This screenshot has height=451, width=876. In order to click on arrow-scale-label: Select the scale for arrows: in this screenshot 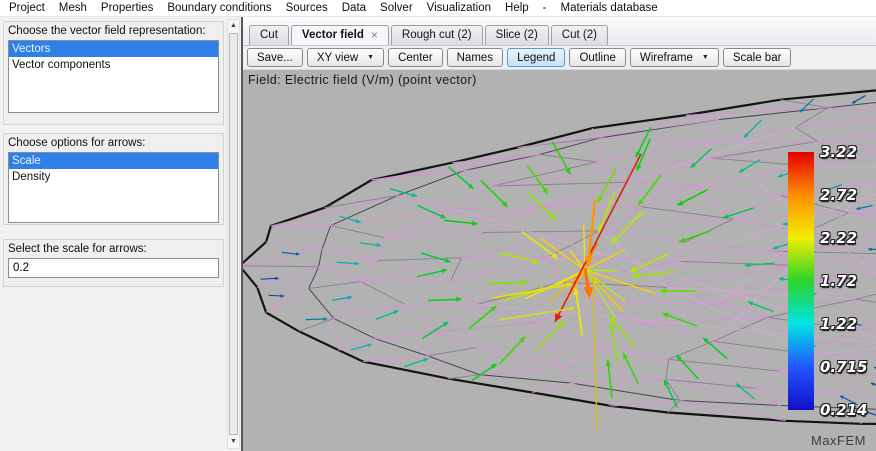, I will do `click(77, 249)`.